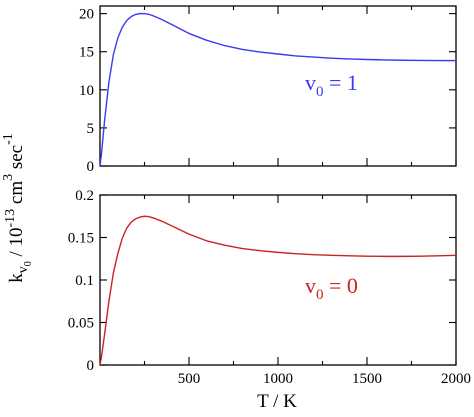 The width and height of the screenshot is (474, 417). I want to click on series-annotation: v0 = 0, so click(331, 288).